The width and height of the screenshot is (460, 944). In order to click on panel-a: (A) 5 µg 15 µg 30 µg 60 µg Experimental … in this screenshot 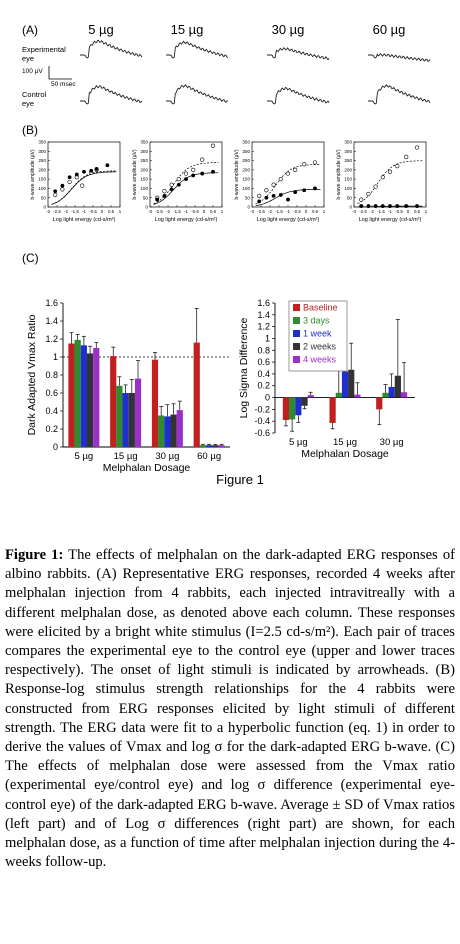, I will do `click(226, 65)`.